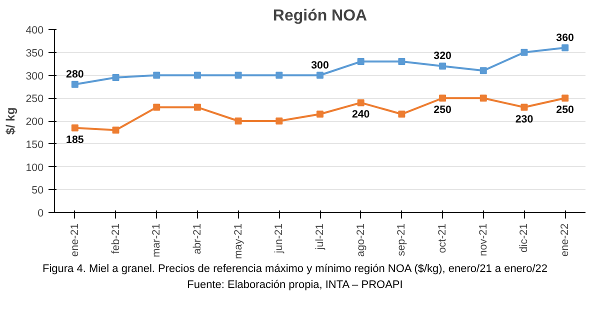 The image size is (600, 326). I want to click on data-label: 280, so click(75, 74).